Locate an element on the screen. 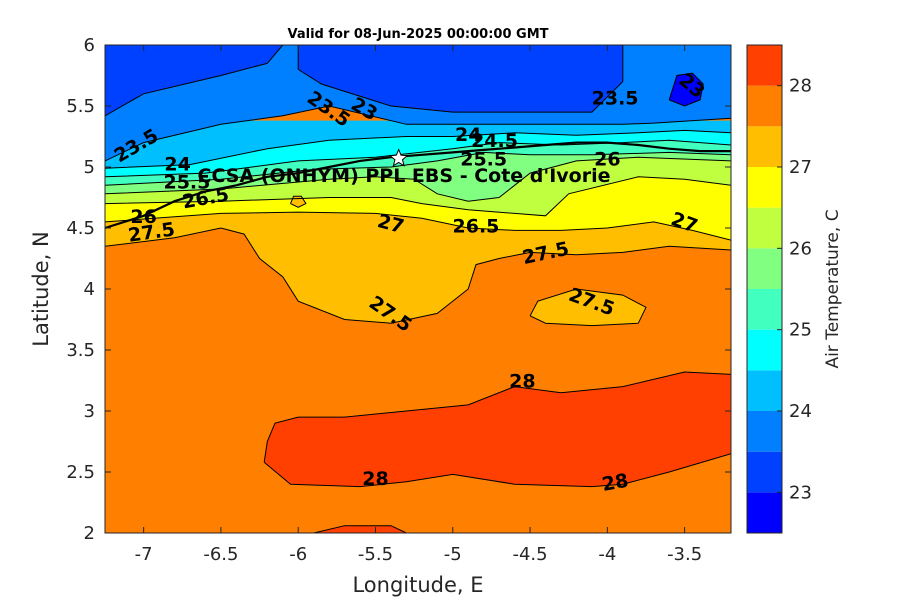 The image size is (900, 600). y-tick-label: 4.5 is located at coordinates (80, 228).